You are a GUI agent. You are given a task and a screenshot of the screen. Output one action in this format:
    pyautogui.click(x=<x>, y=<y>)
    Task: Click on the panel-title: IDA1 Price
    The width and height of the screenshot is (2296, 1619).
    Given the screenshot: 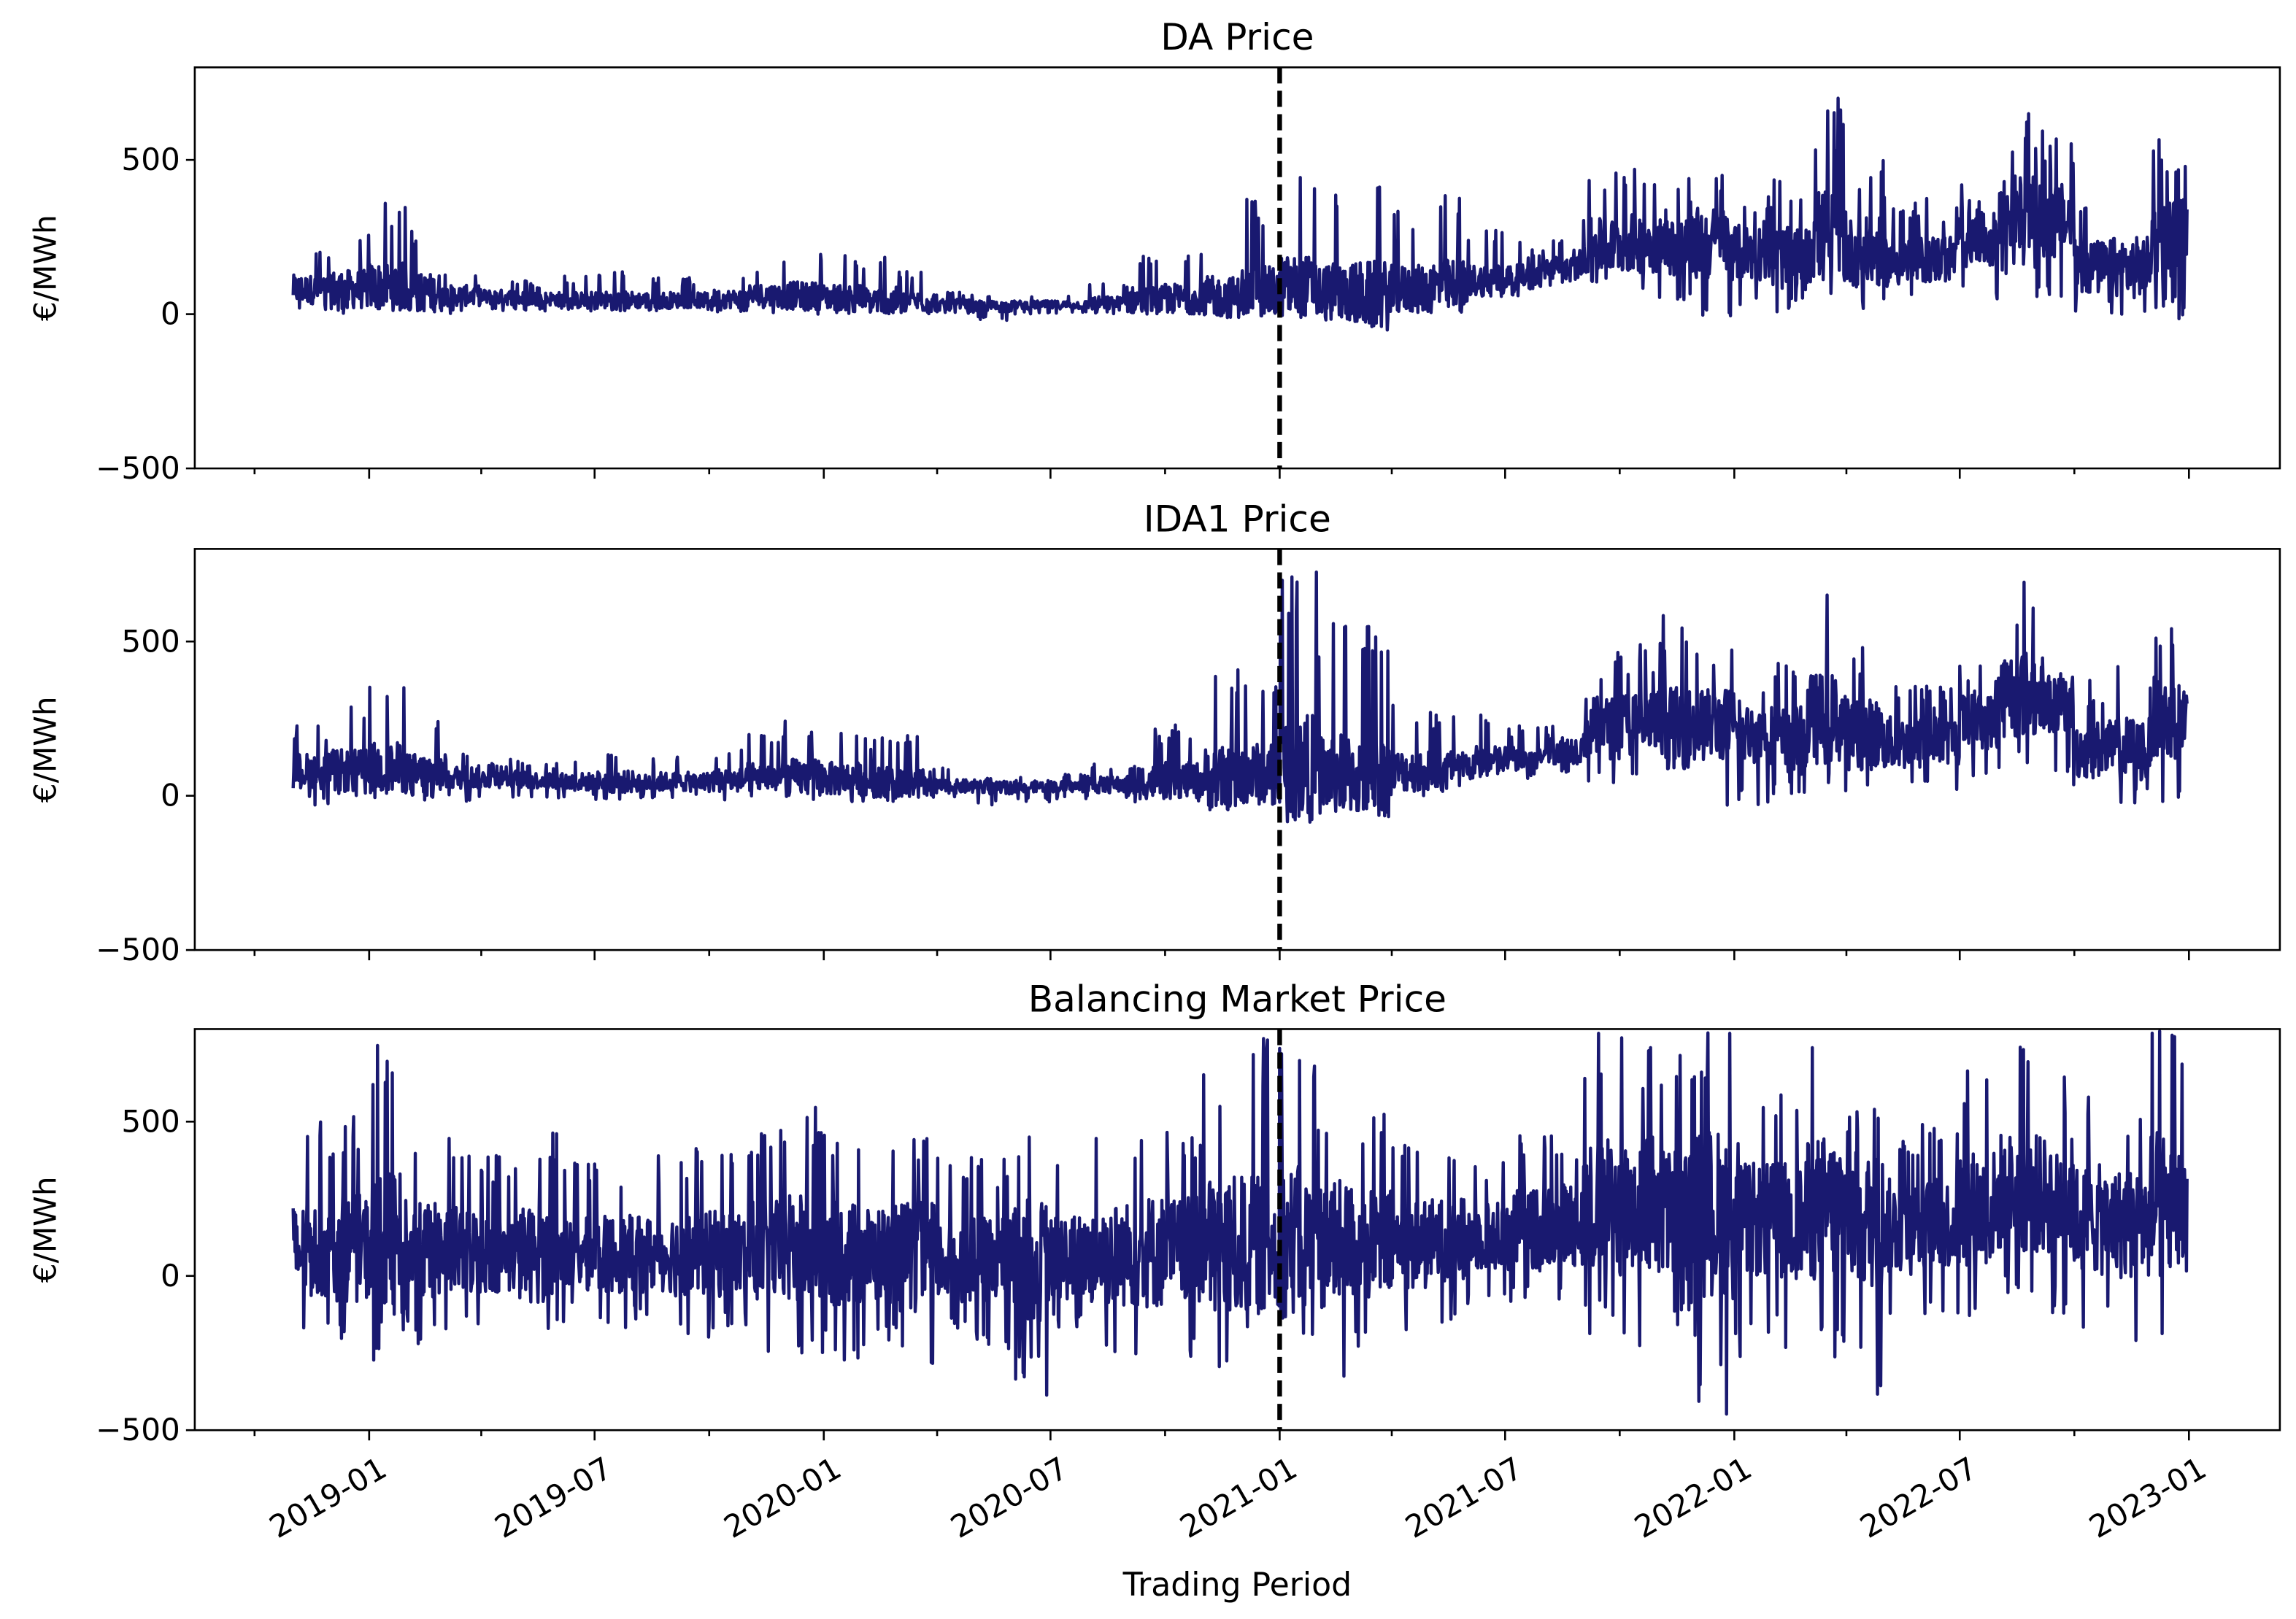 What is the action you would take?
    pyautogui.click(x=1237, y=518)
    